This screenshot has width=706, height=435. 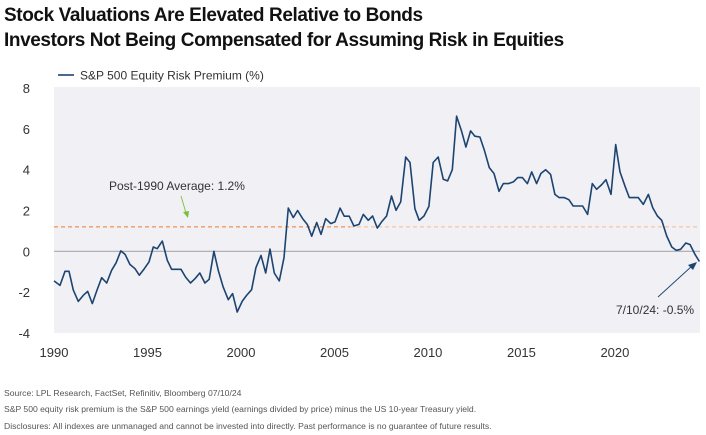 What do you see at coordinates (26, 129) in the screenshot?
I see `y-tick-label: 6` at bounding box center [26, 129].